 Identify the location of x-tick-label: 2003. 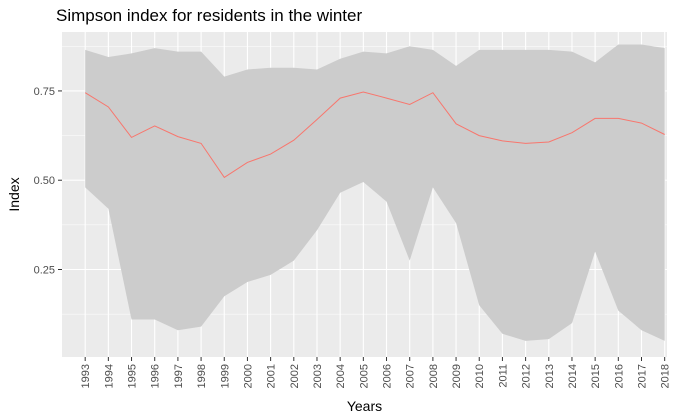
(318, 376).